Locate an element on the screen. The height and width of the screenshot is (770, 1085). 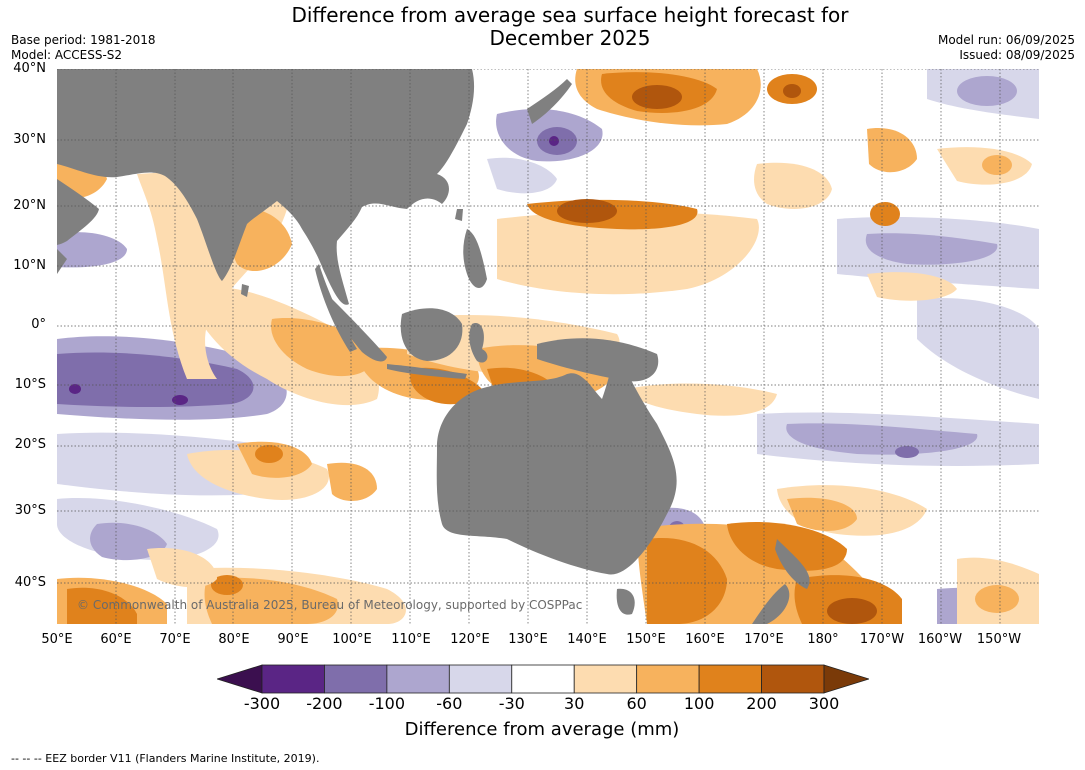
lon-label-140e: 140°E is located at coordinates (587, 639).